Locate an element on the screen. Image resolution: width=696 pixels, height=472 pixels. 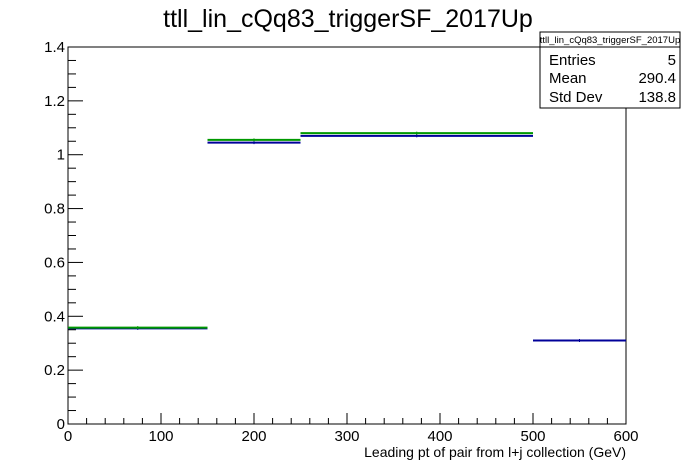
y-tick-label: 0.2 is located at coordinates (54, 370).